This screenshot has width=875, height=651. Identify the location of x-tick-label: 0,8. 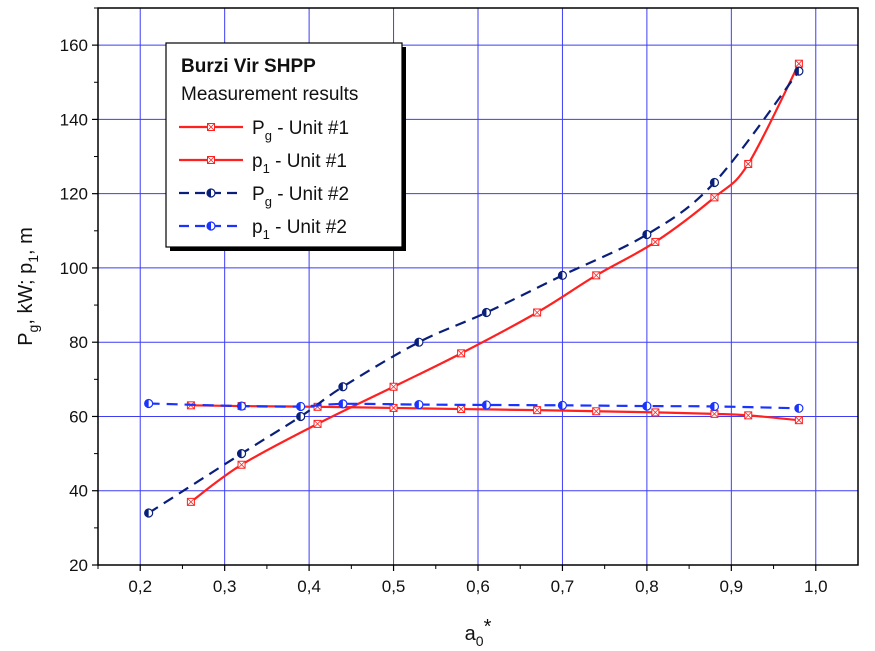
(647, 586).